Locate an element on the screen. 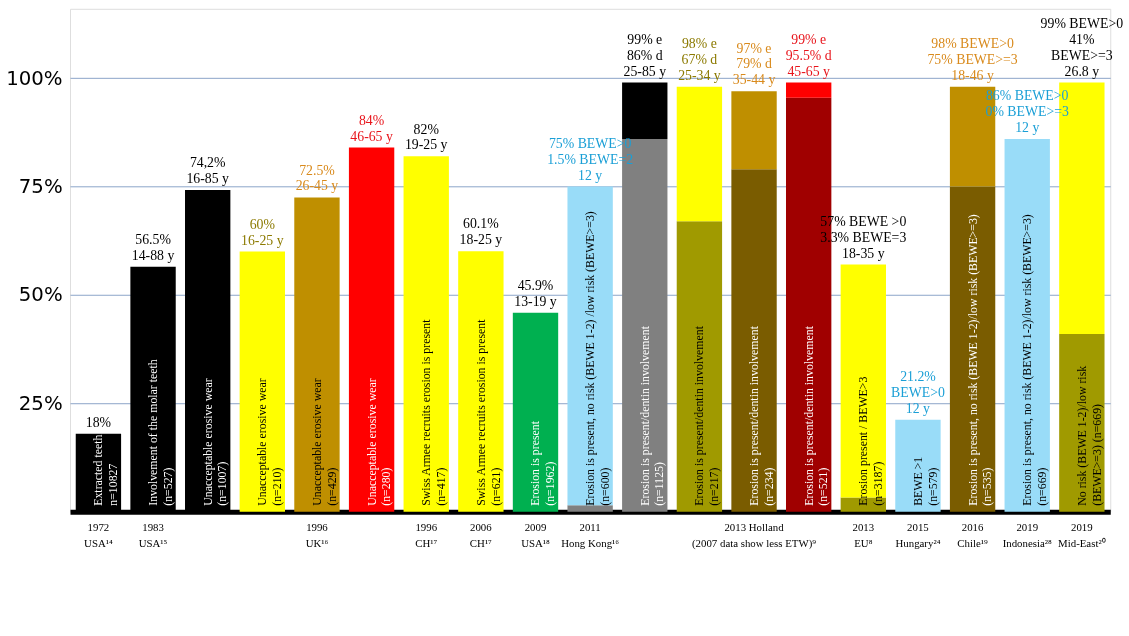 The image size is (1129, 636). x-tick-label: 1996 CH¹⁷ is located at coordinates (426, 534).